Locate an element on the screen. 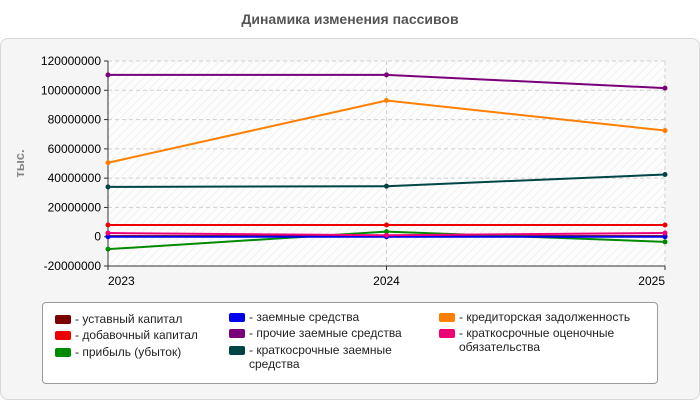 This screenshot has width=700, height=400. legend-item: - добавочный капитал is located at coordinates (140, 335).